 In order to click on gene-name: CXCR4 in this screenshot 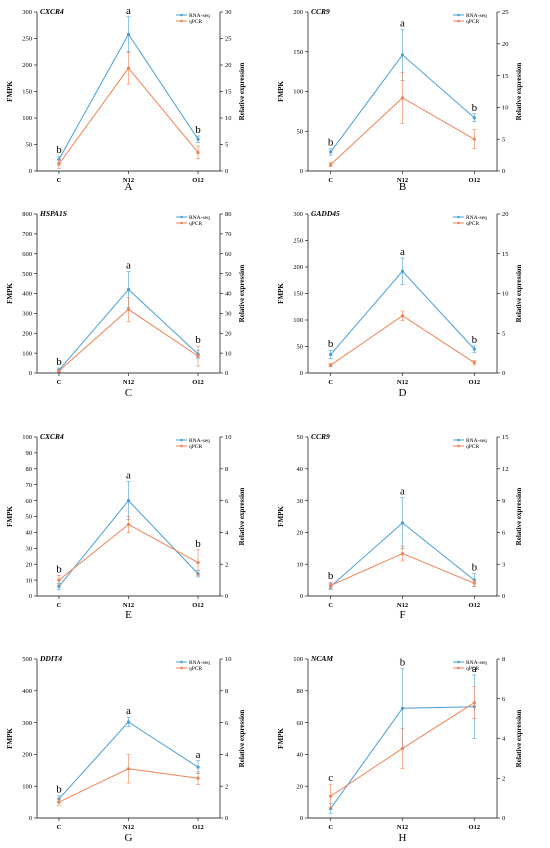, I will do `click(52, 11)`.